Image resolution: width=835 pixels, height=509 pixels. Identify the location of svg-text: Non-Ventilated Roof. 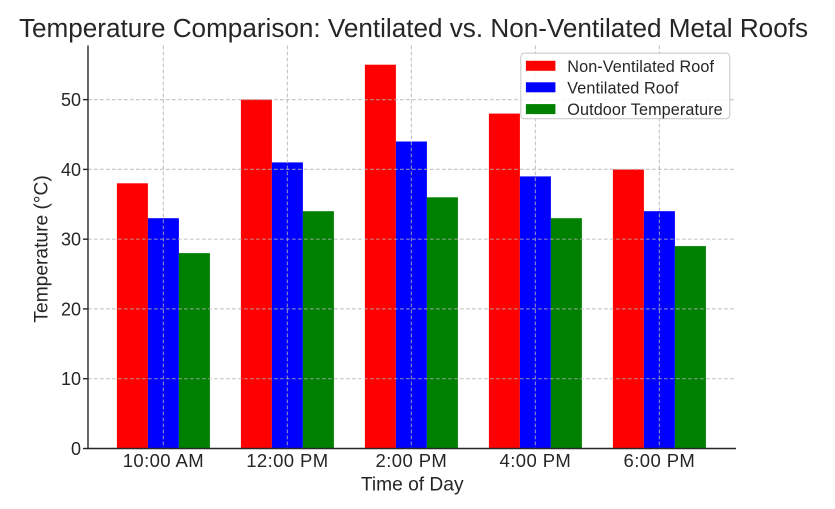
(640, 67).